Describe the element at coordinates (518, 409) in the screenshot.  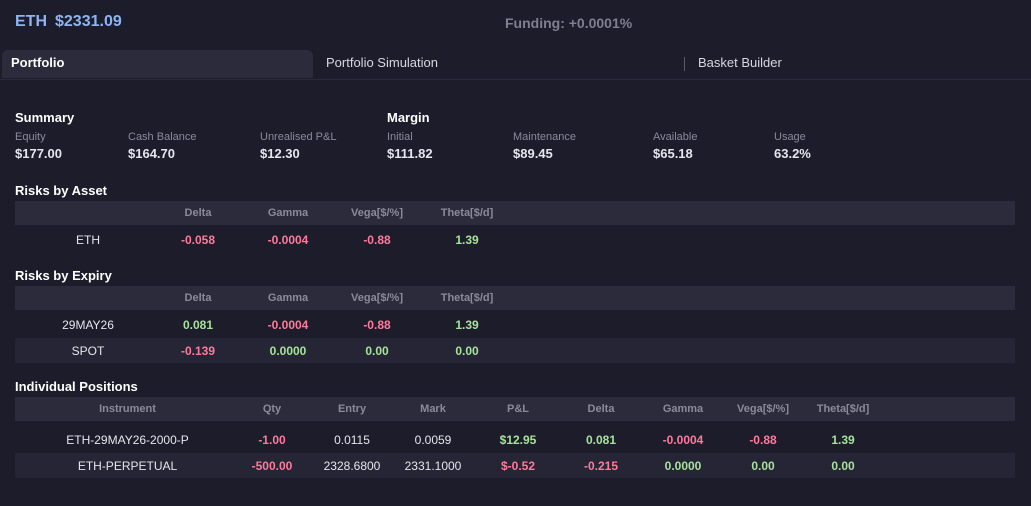
I see `column-header: P&L` at that location.